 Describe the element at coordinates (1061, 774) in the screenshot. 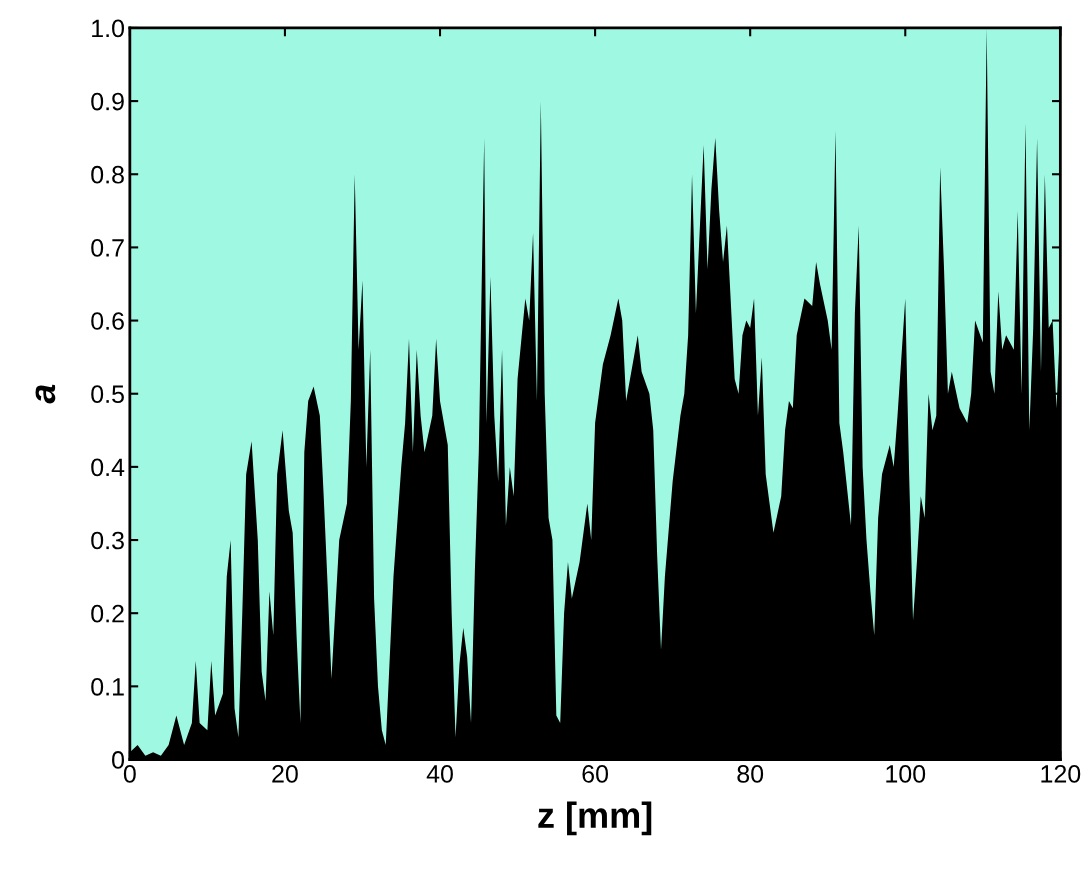

I see `x-tick-label: 120` at that location.